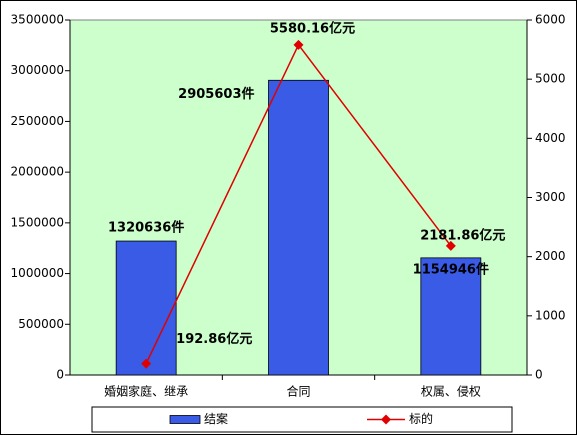 The image size is (577, 435). What do you see at coordinates (539, 375) in the screenshot?
I see `y2-tick-label: 0` at bounding box center [539, 375].